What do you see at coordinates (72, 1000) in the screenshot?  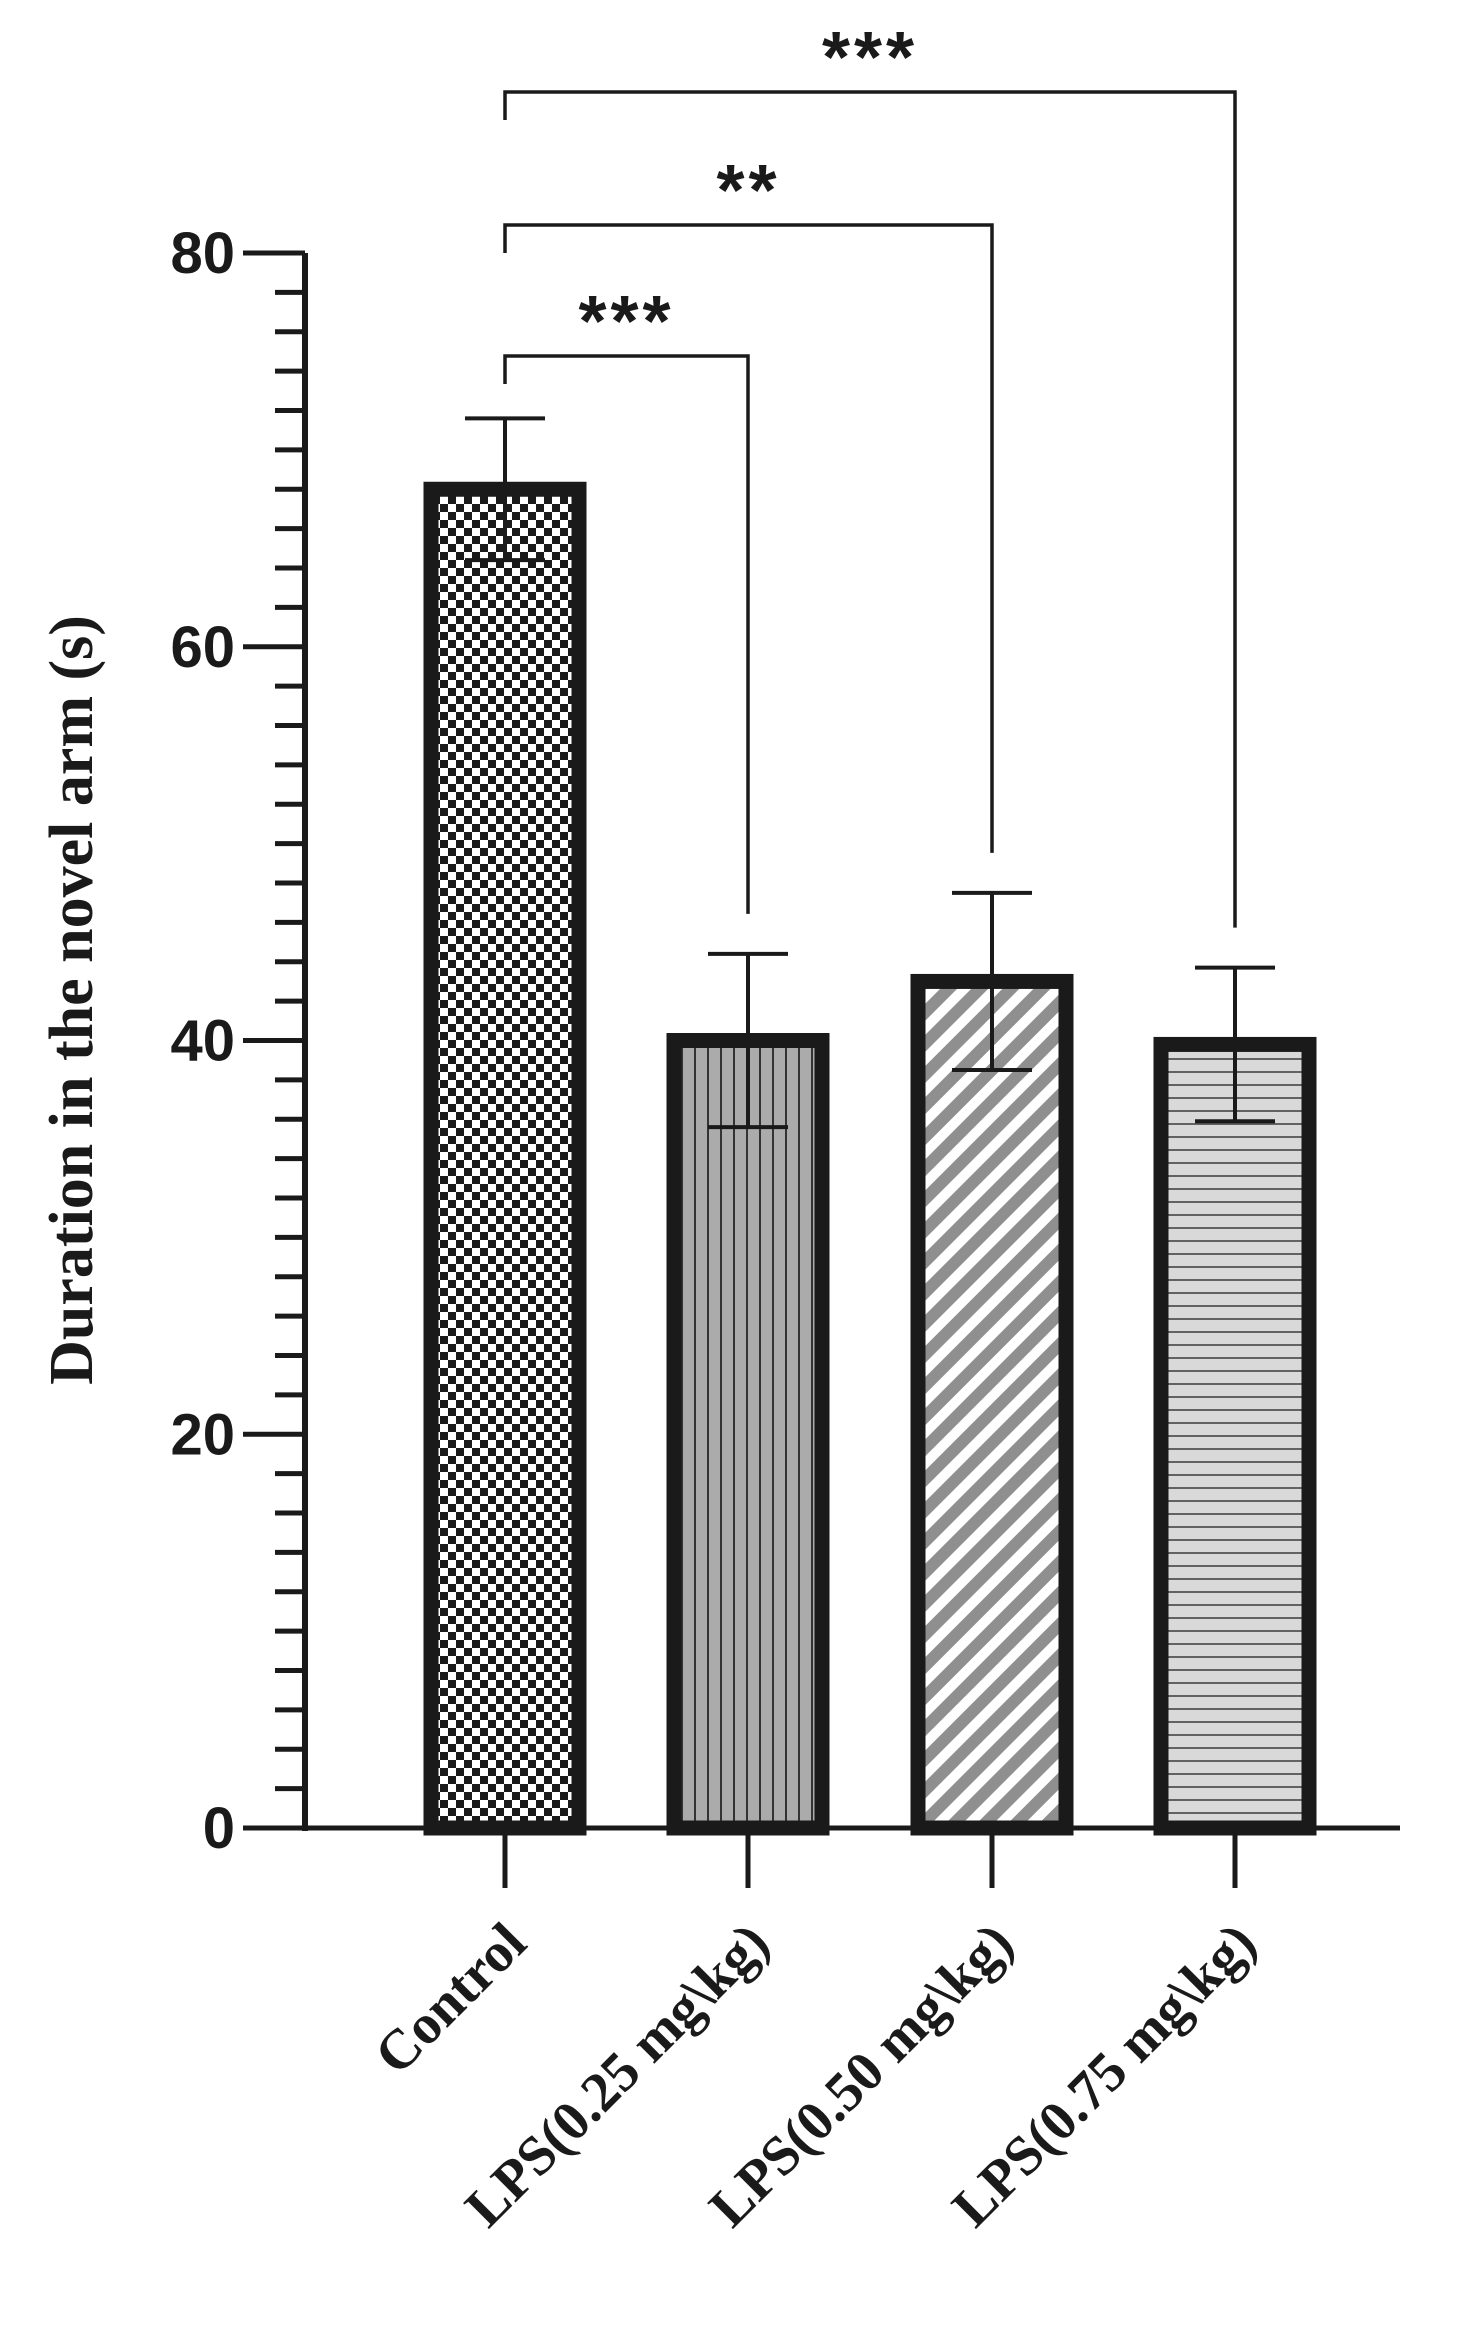 I see `y-axis-label: Duration in the novel arm (s)` at bounding box center [72, 1000].